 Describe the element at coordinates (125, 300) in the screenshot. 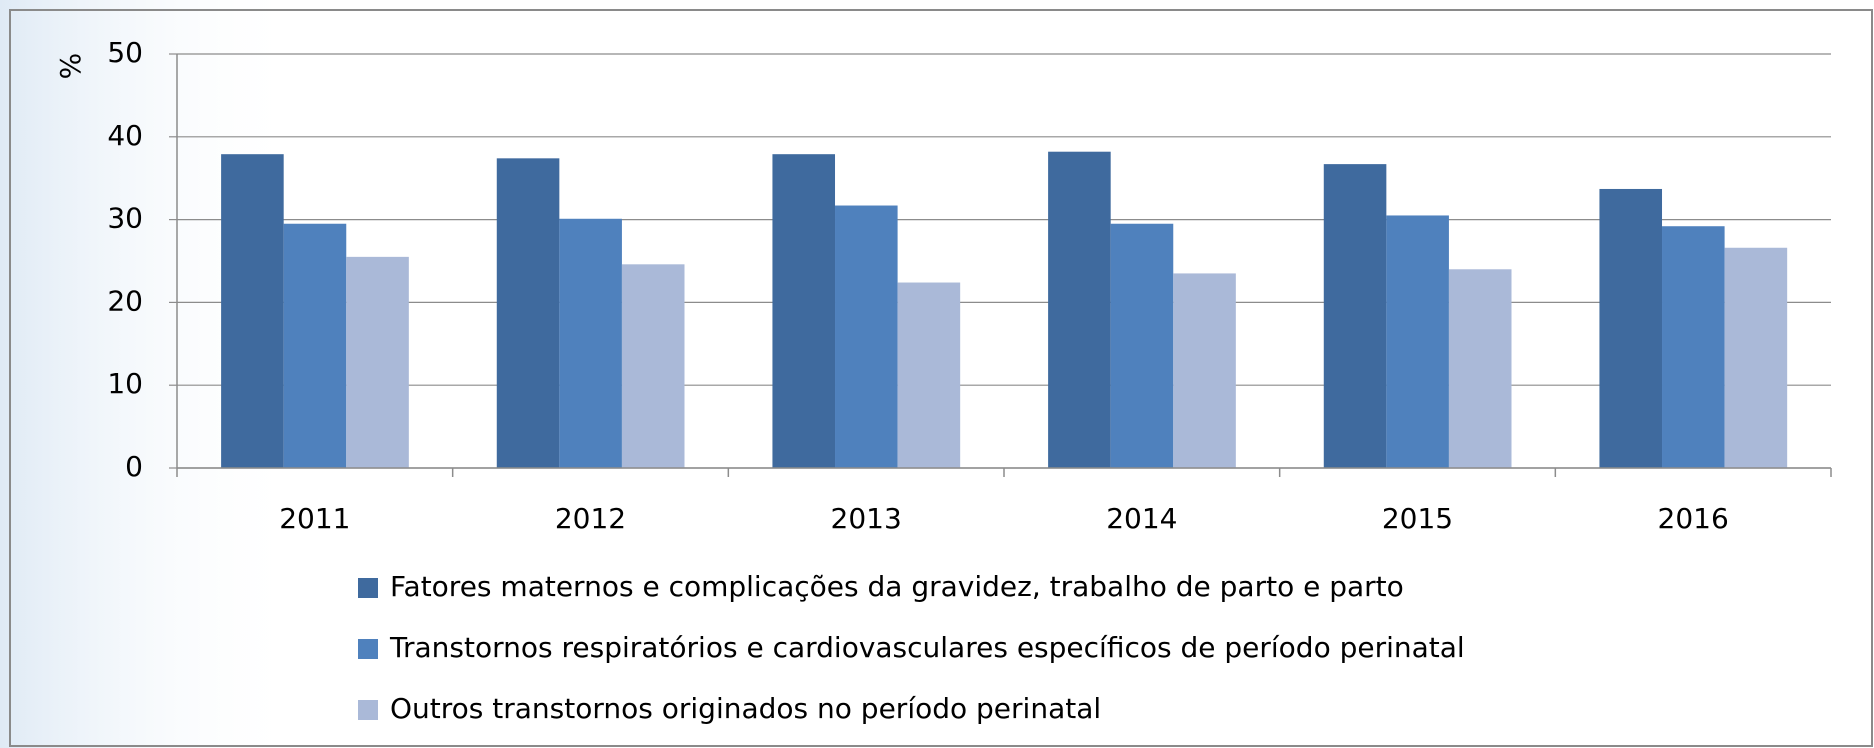

I see `y-tick-label: 20` at that location.